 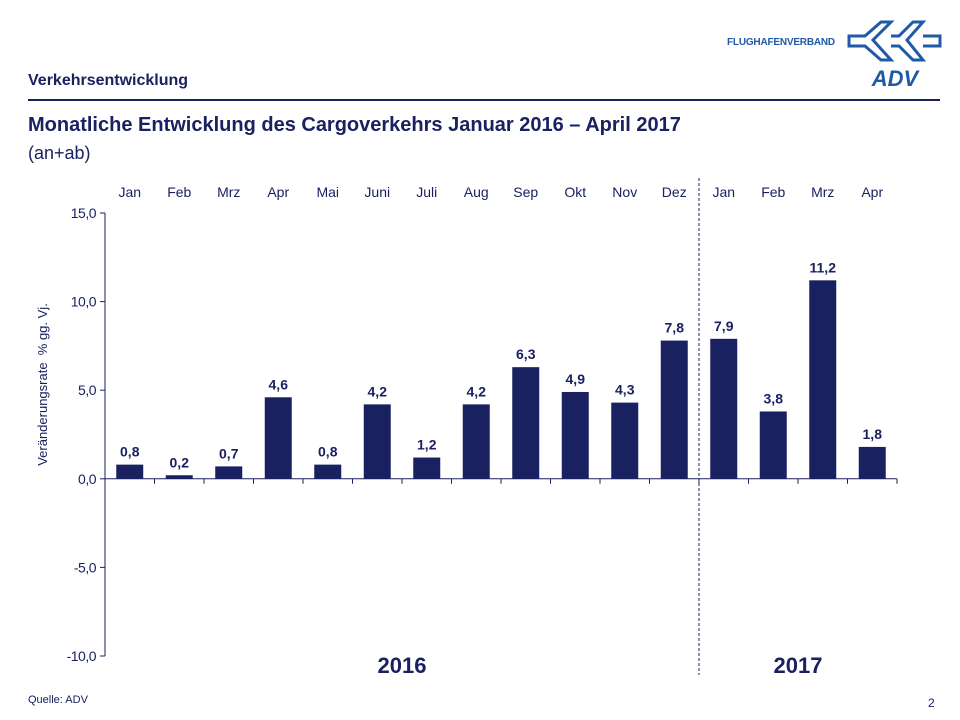 What do you see at coordinates (87, 479) in the screenshot?
I see `y-tick-label: 0,0` at bounding box center [87, 479].